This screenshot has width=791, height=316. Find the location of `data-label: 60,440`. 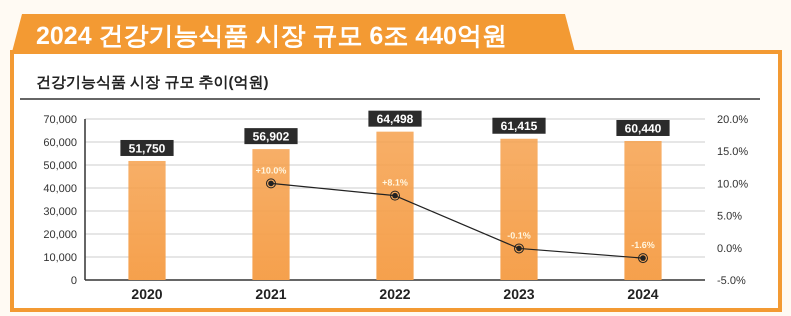

data-label: 60,440 is located at coordinates (643, 128).